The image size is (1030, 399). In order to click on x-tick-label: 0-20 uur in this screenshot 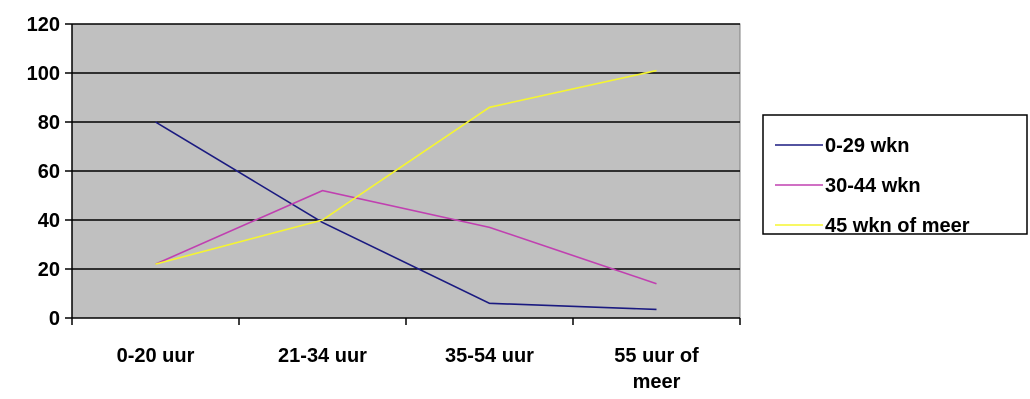, I will do `click(156, 356)`.